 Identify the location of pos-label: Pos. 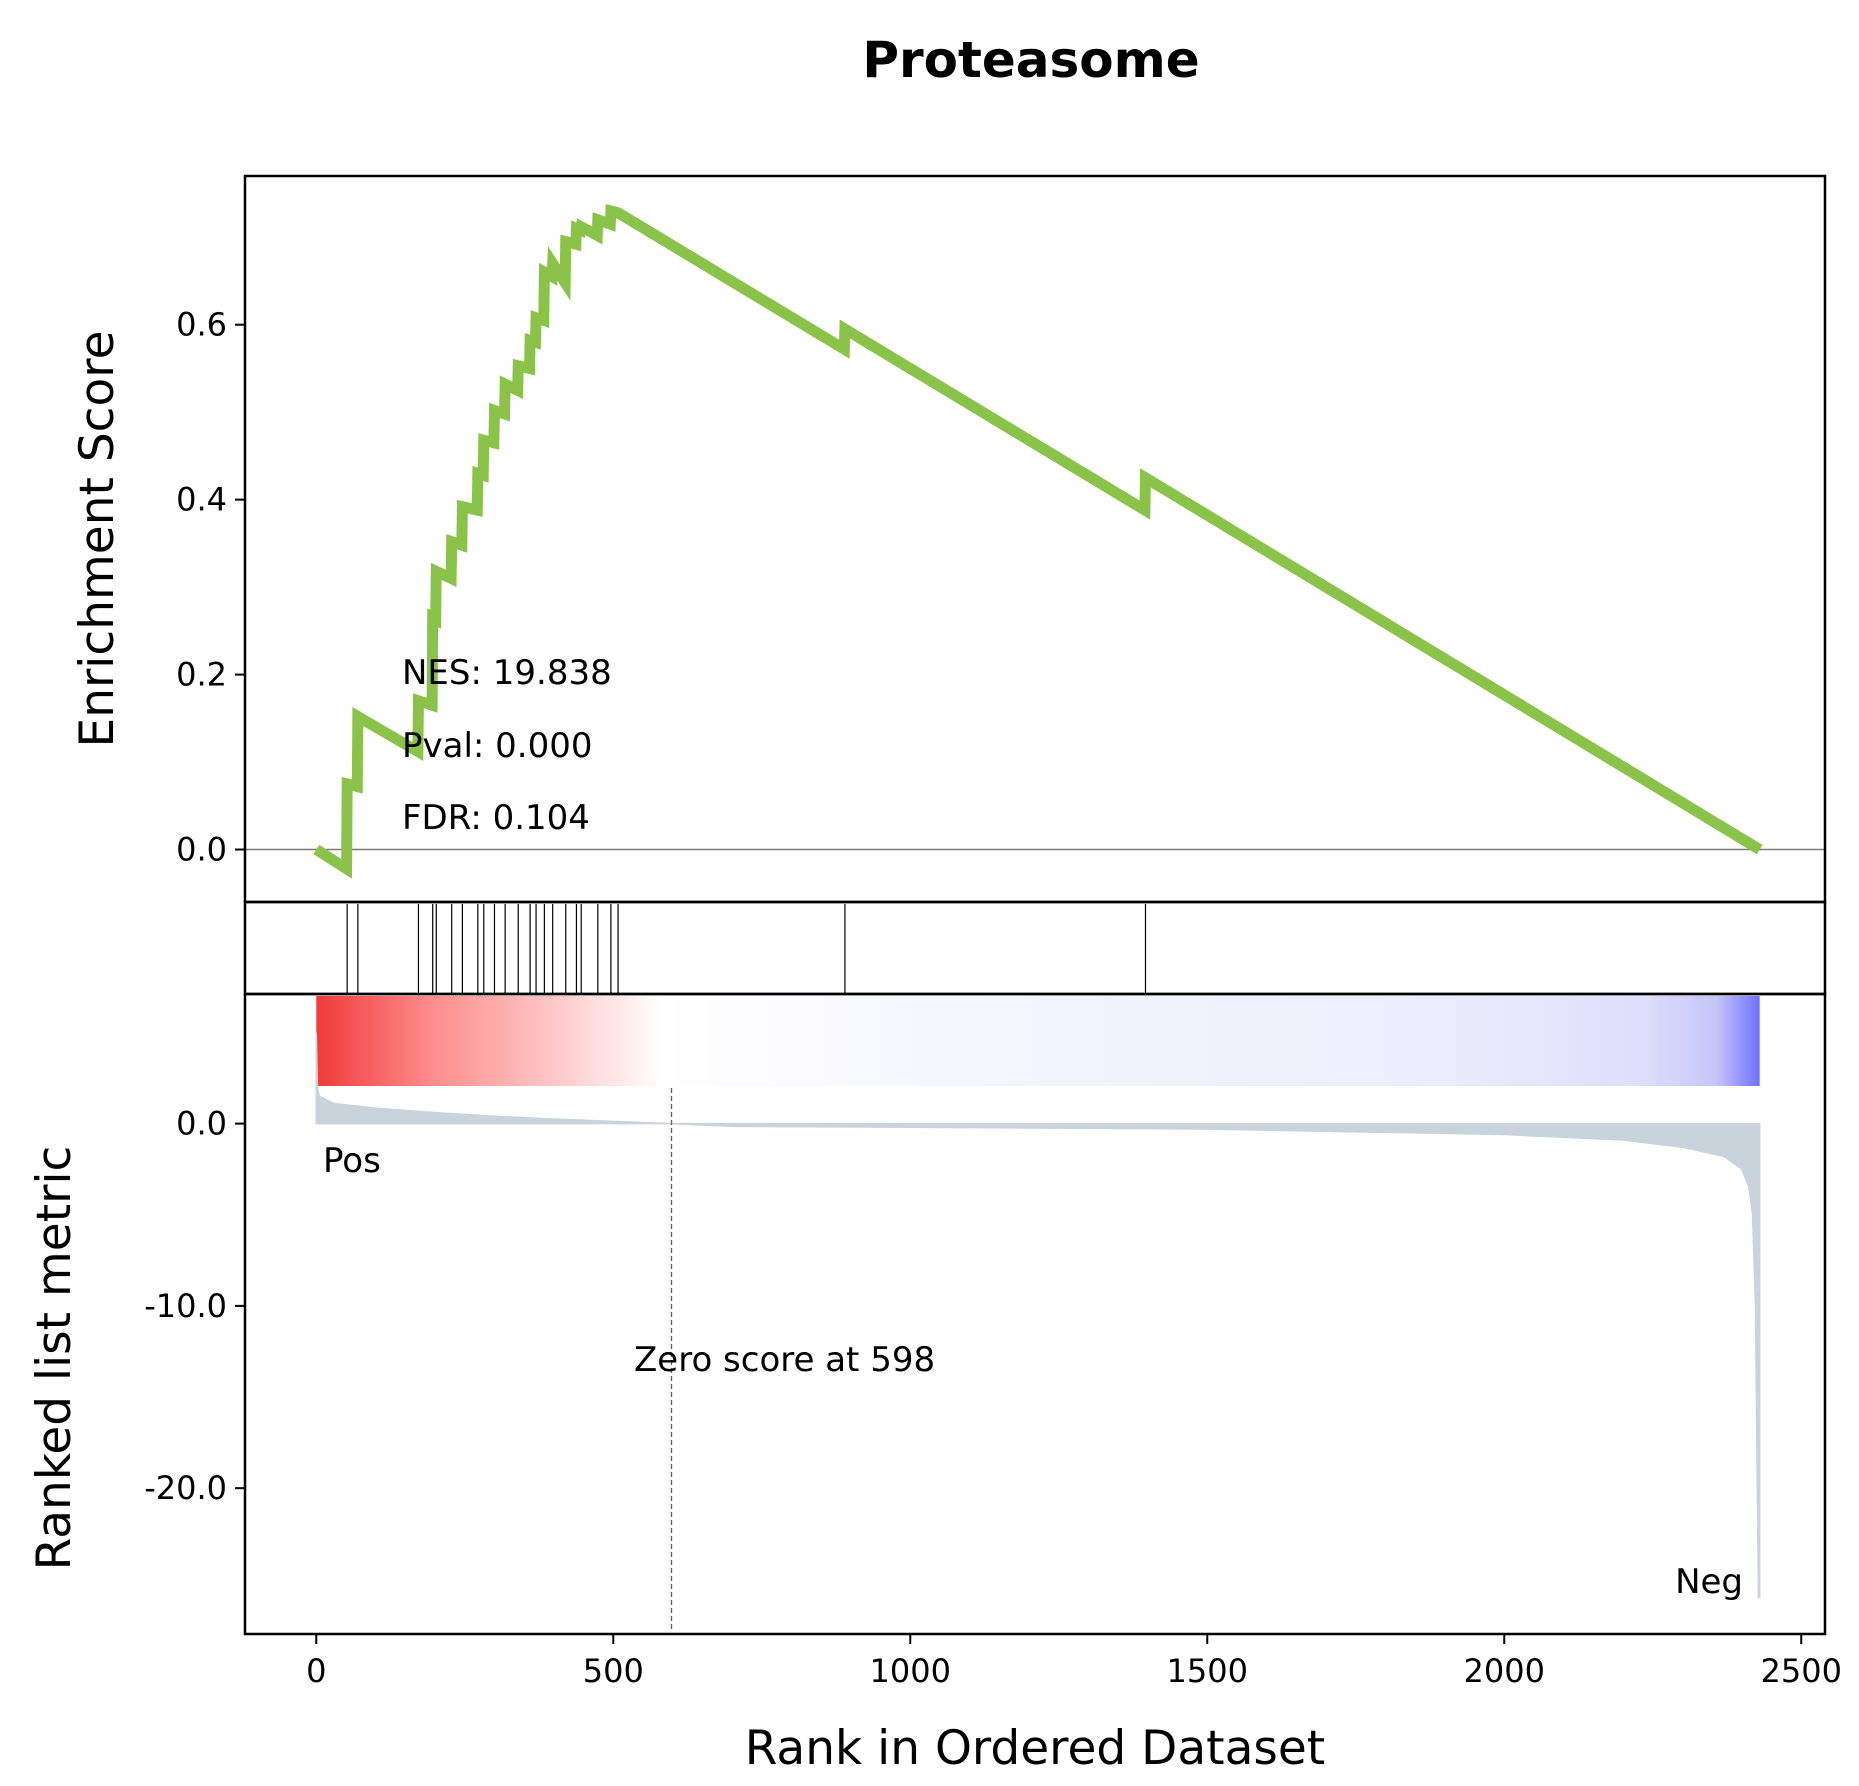
(352, 1161).